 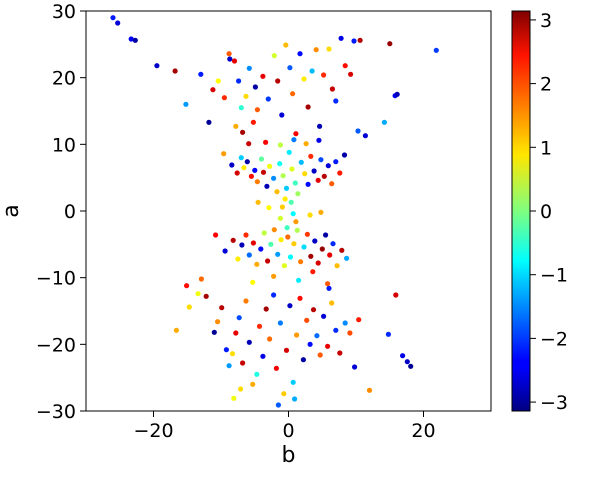 What do you see at coordinates (64, 79) in the screenshot?
I see `y-tick-label: 20` at bounding box center [64, 79].